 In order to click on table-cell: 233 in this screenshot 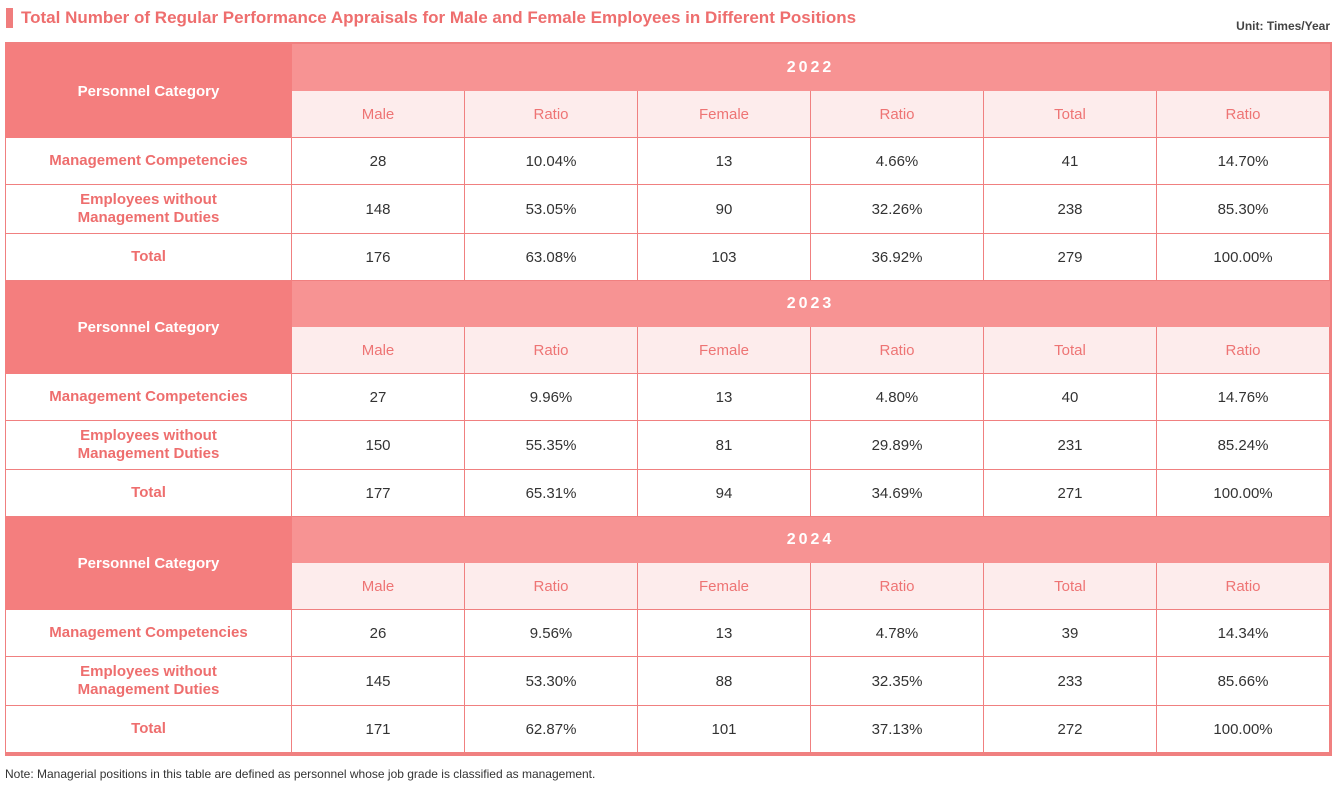, I will do `click(1070, 681)`.